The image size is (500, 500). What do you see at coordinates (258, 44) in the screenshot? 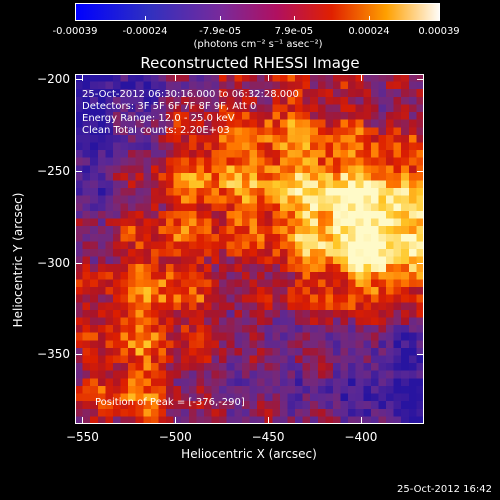
I see `colorbar-units: (photons cm⁻² s⁻¹ asec⁻²)` at bounding box center [258, 44].